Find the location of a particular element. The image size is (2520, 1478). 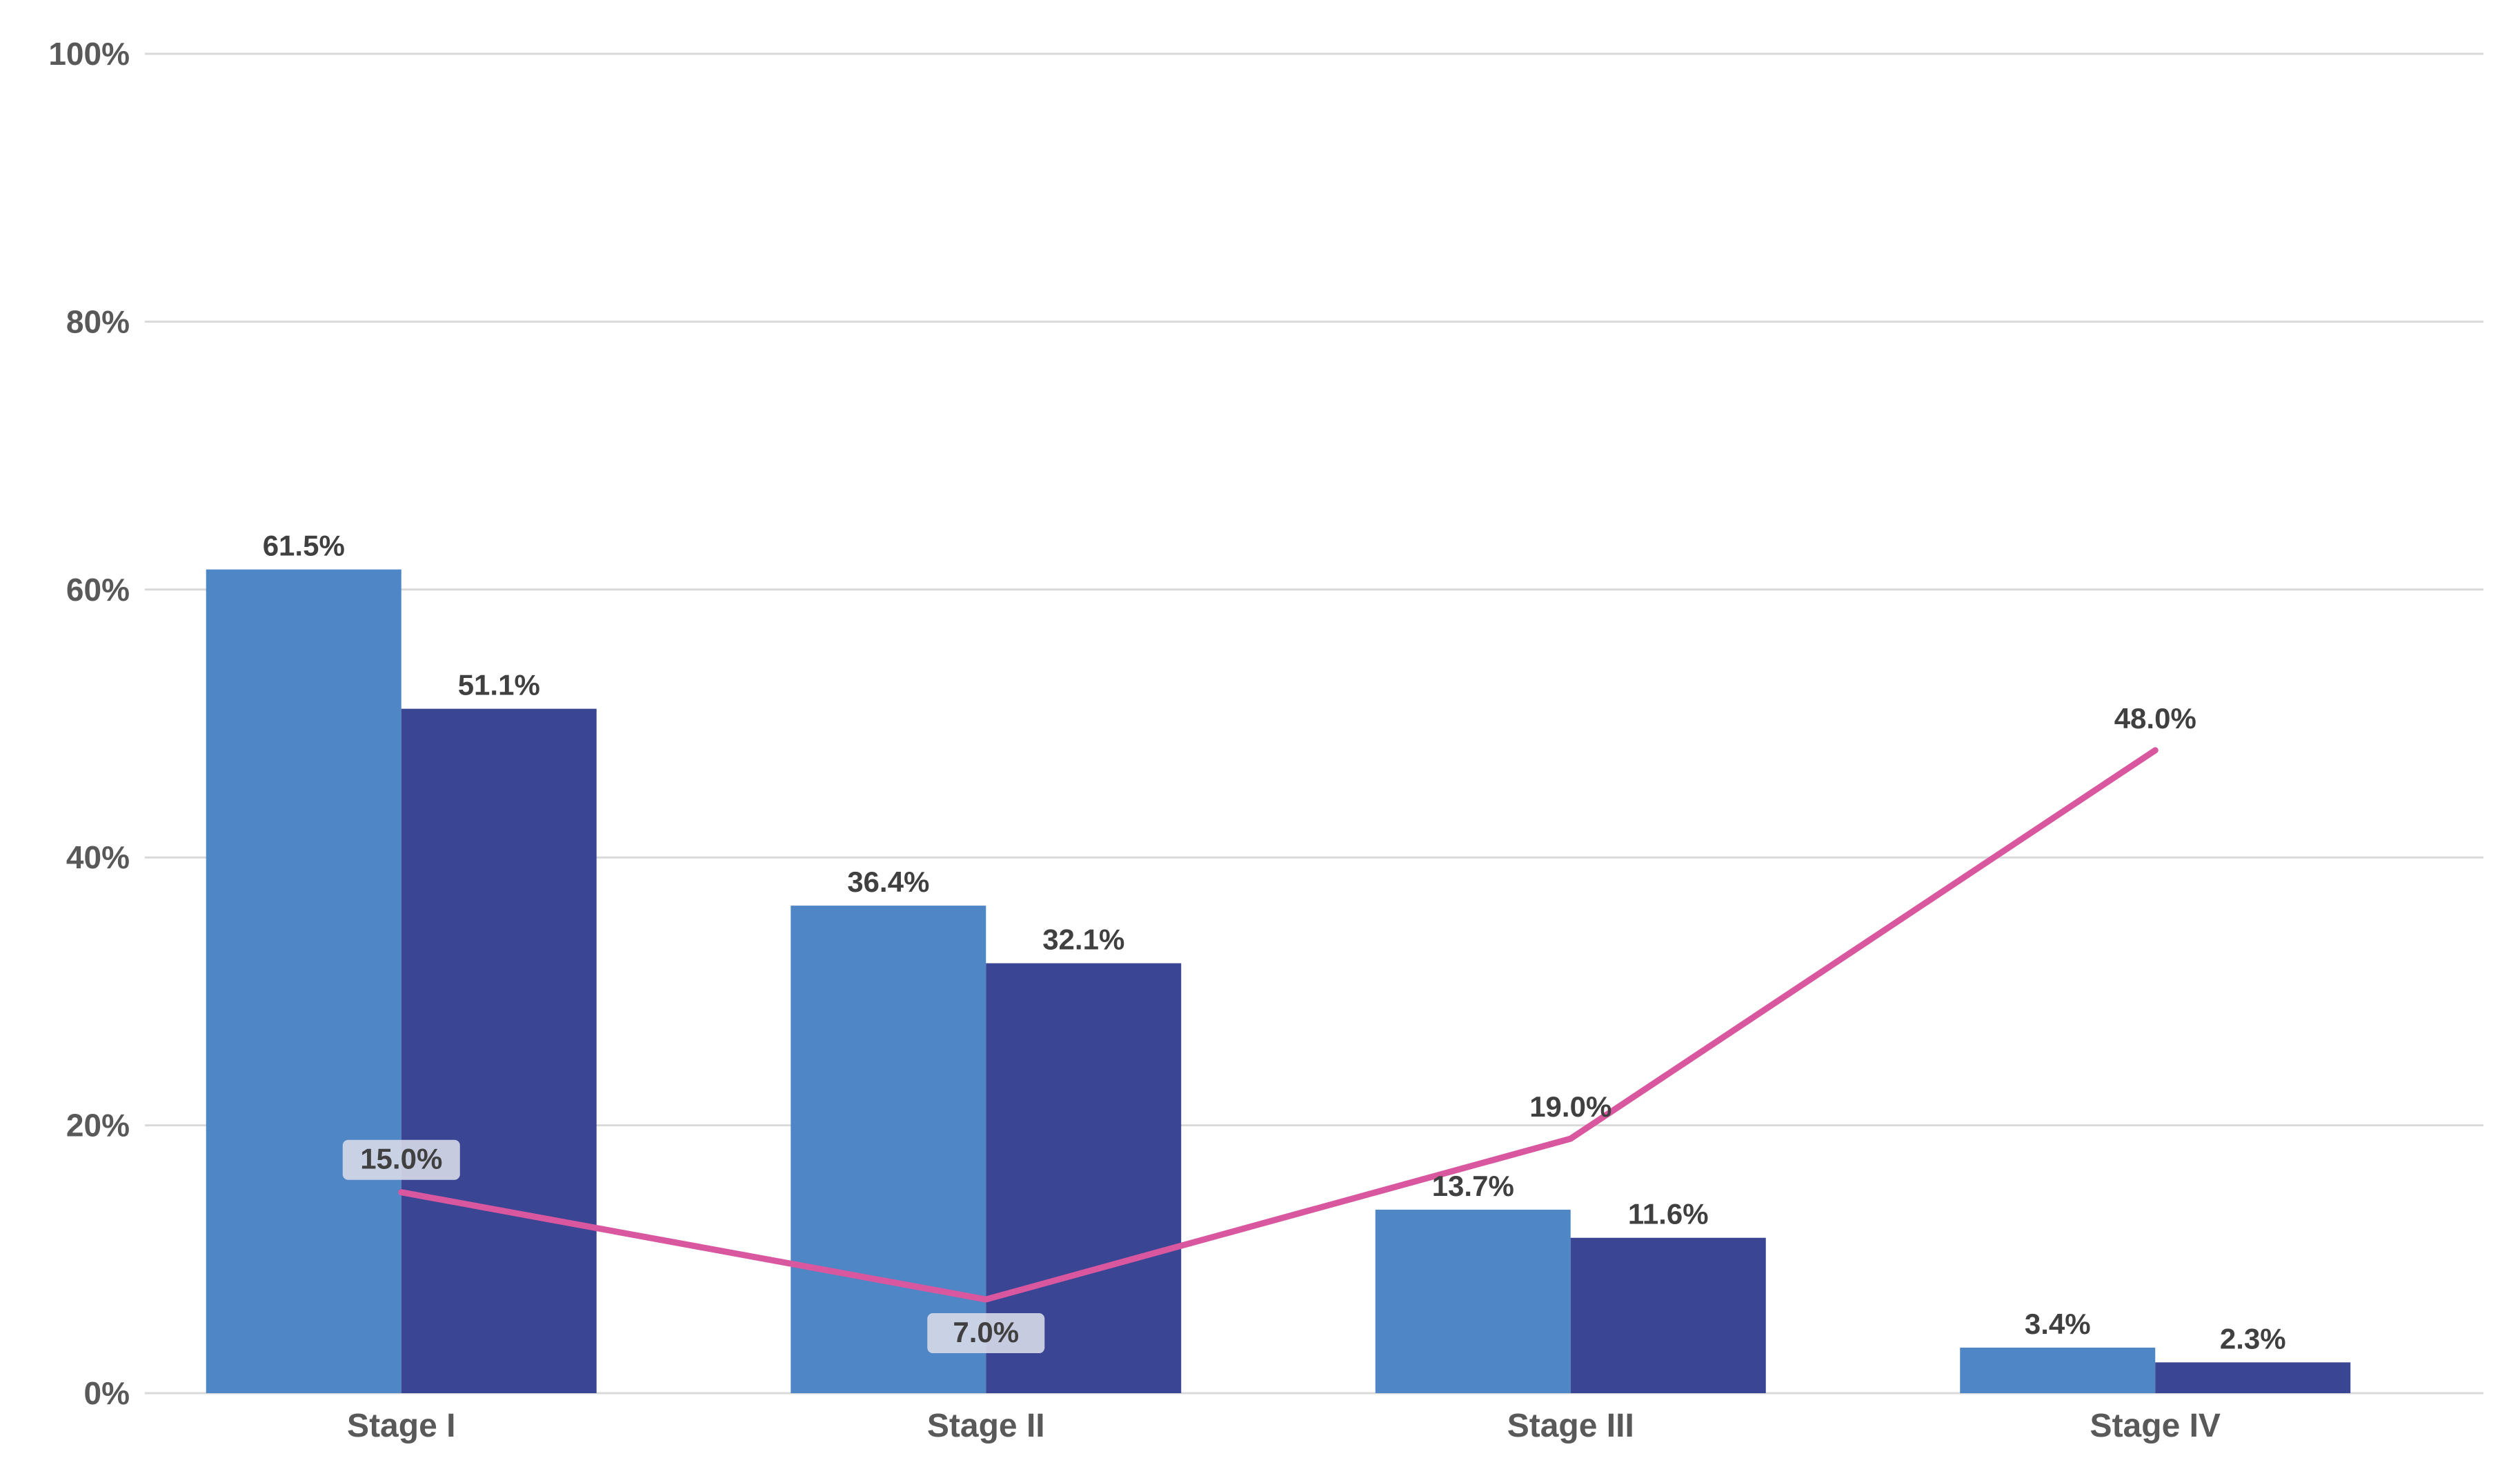

y-tick-label: 60% is located at coordinates (98, 590).